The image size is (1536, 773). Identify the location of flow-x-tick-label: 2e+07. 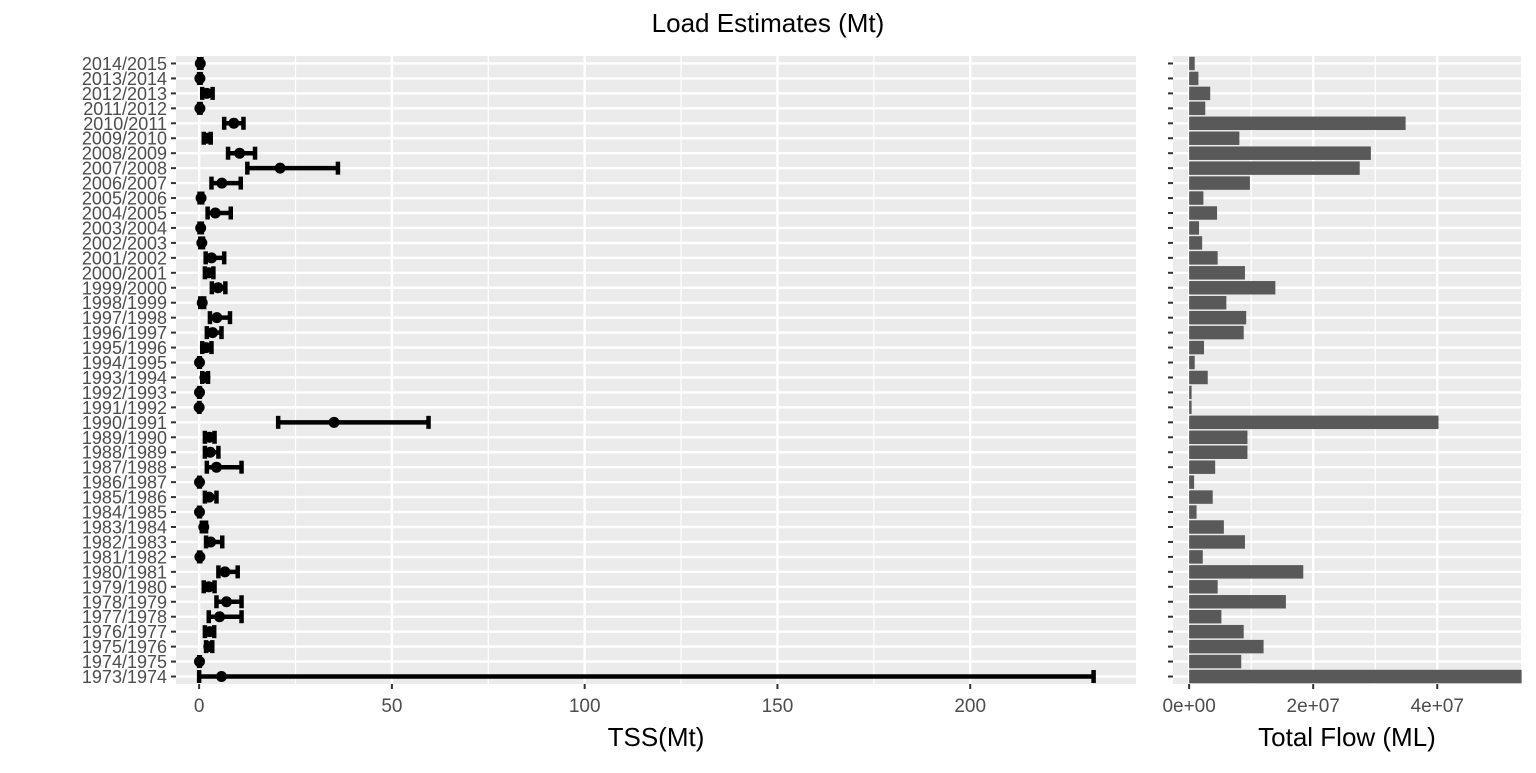
(1313, 706).